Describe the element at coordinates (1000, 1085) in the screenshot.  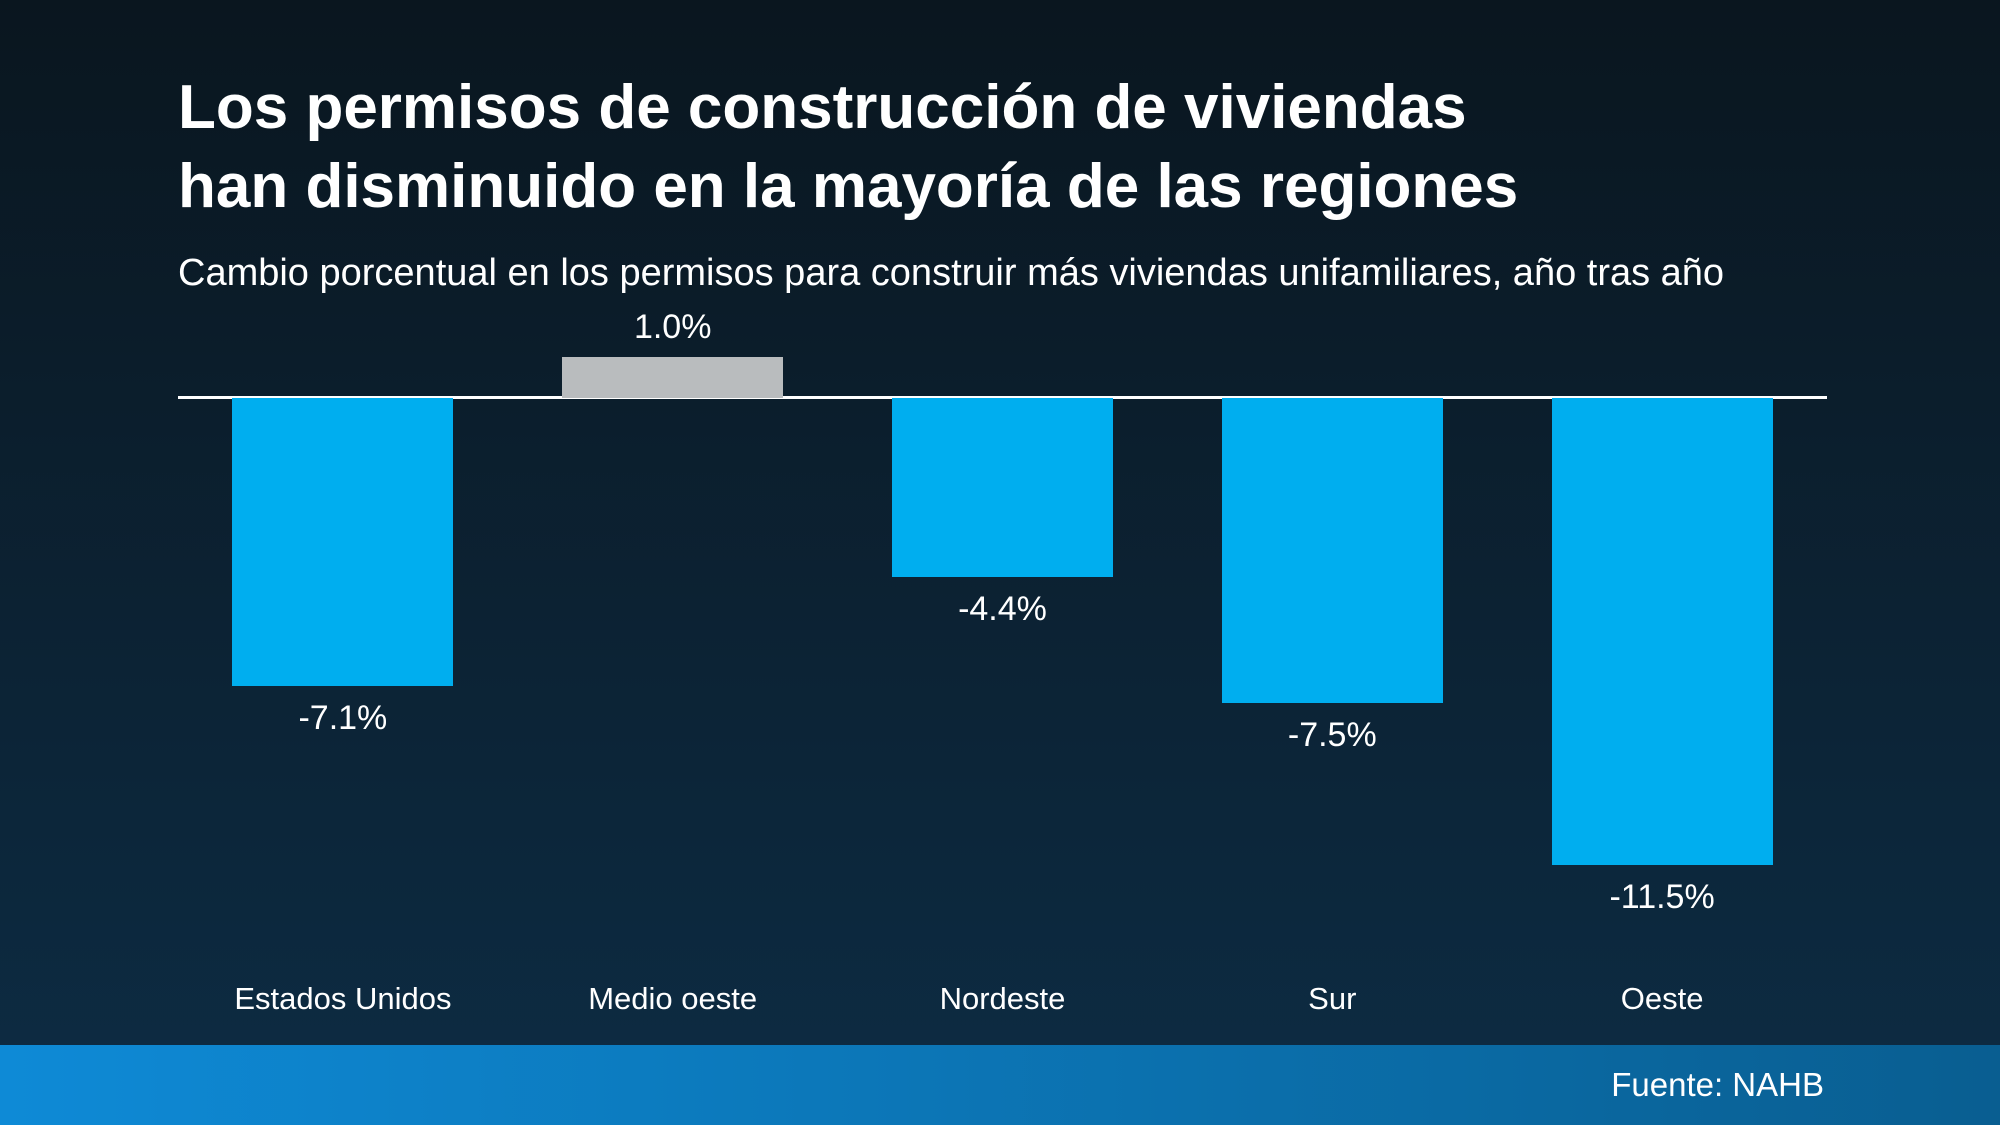
I see `footer-bar: Fuente: NAHB` at that location.